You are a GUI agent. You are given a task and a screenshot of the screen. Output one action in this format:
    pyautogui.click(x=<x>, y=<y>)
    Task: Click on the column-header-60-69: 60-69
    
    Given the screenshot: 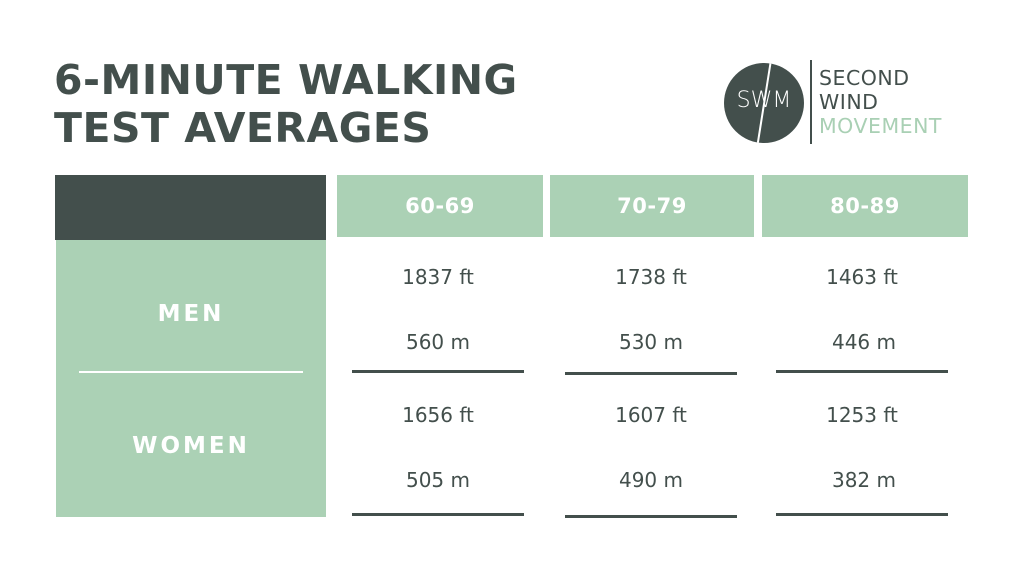 What is the action you would take?
    pyautogui.click(x=440, y=206)
    